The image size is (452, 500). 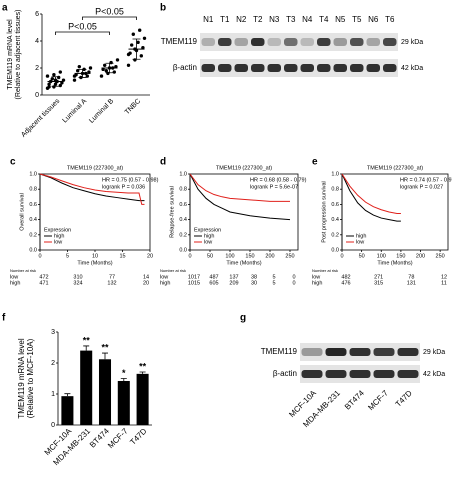 I want to click on at-risk-value: 1017, so click(x=194, y=277).